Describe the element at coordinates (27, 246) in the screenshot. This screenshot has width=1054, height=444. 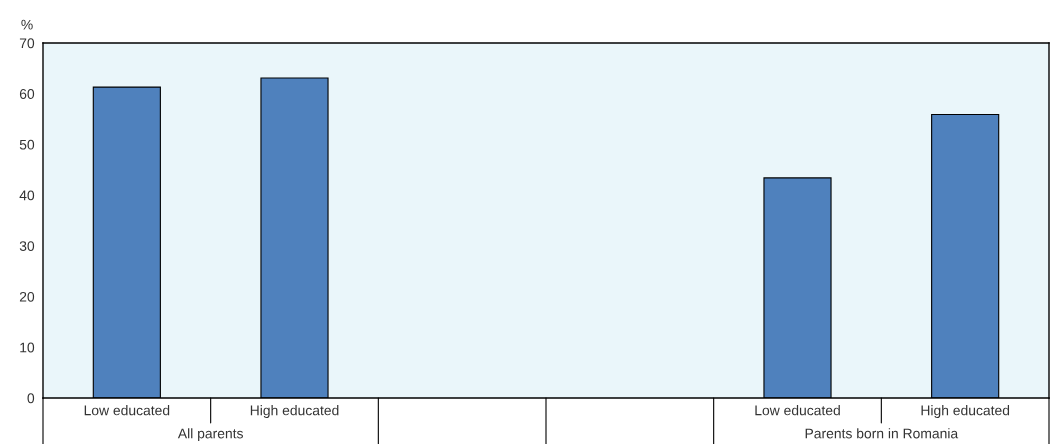
I see `y-tick-label: 30` at that location.